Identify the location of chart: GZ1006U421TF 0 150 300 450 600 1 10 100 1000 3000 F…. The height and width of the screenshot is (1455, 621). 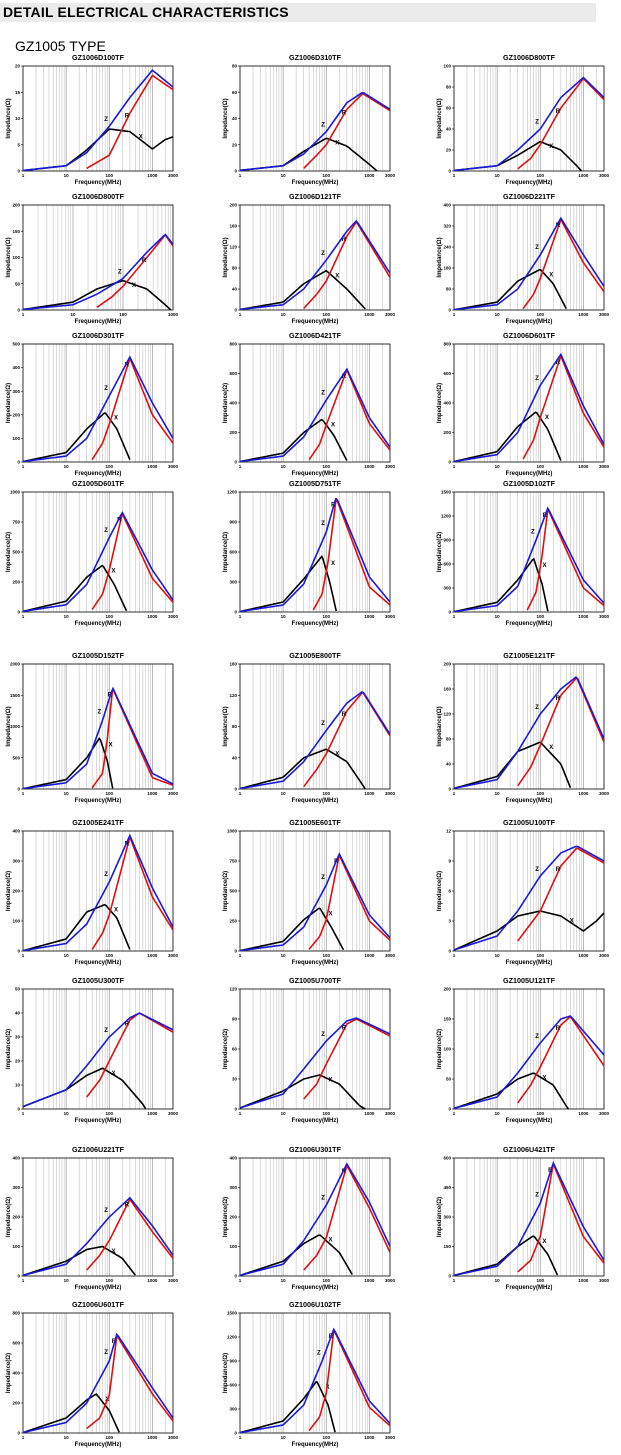
(523, 1218).